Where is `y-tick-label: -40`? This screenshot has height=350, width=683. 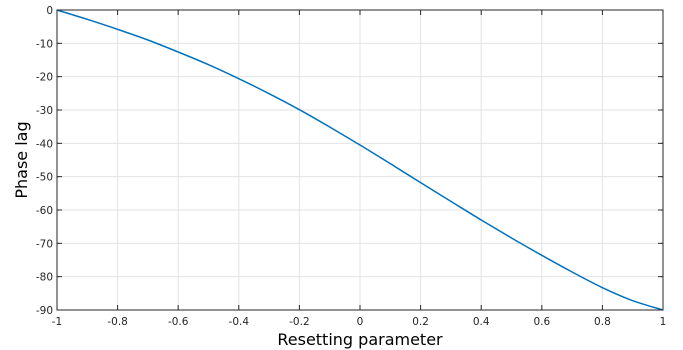
y-tick-label: -40 is located at coordinates (44, 144).